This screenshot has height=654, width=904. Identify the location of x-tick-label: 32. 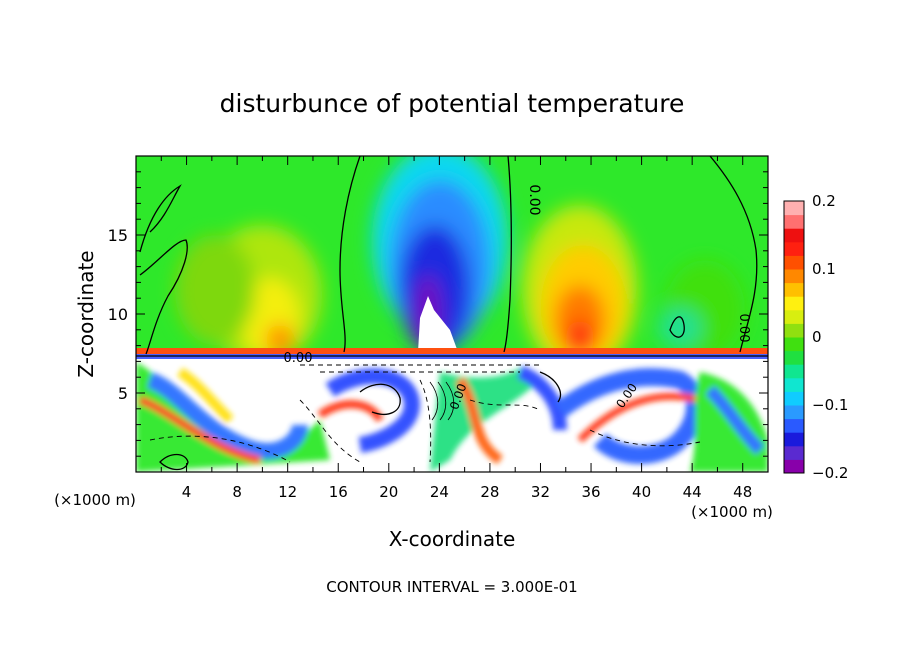
(540, 492).